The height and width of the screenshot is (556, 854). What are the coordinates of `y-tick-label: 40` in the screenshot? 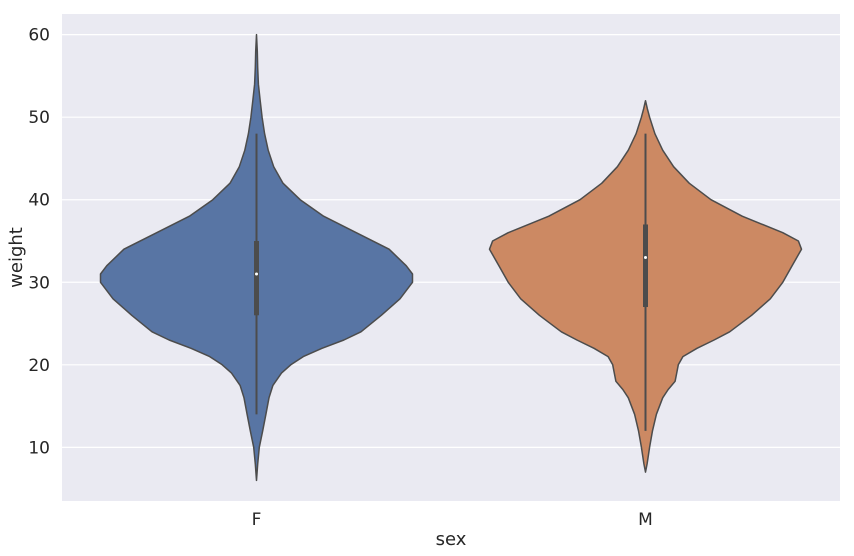 It's located at (39, 201).